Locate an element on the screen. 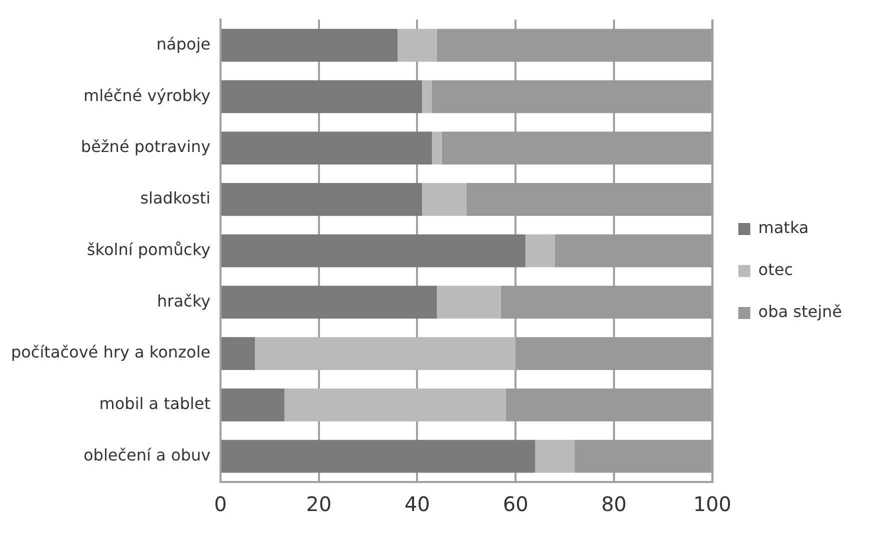 The height and width of the screenshot is (540, 872). y-tick-label: hračky is located at coordinates (183, 300).